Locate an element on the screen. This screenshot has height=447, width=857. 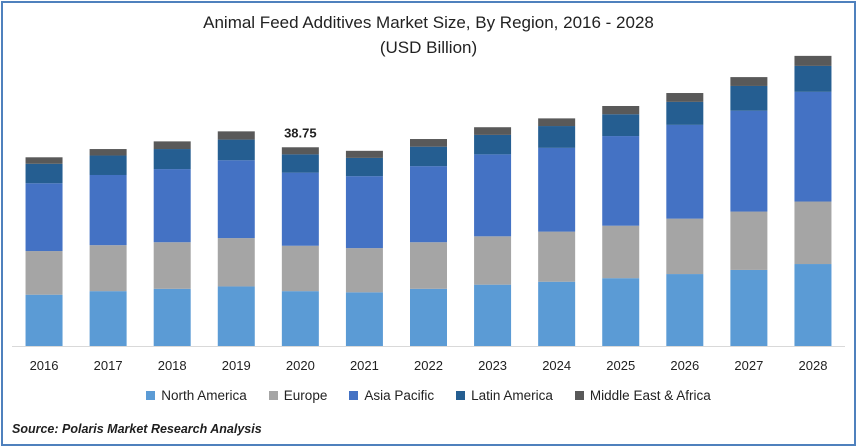
bar-segment-north-america-2021 is located at coordinates (364, 319).